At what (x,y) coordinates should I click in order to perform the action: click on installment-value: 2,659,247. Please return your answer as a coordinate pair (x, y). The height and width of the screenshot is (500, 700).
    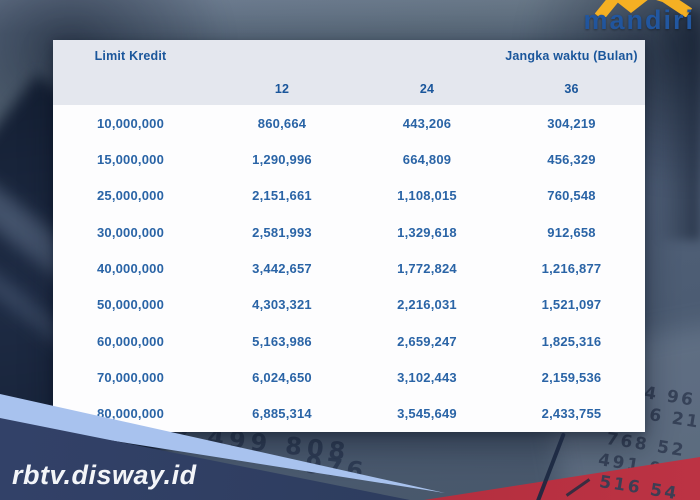
    Looking at the image, I should click on (427, 341).